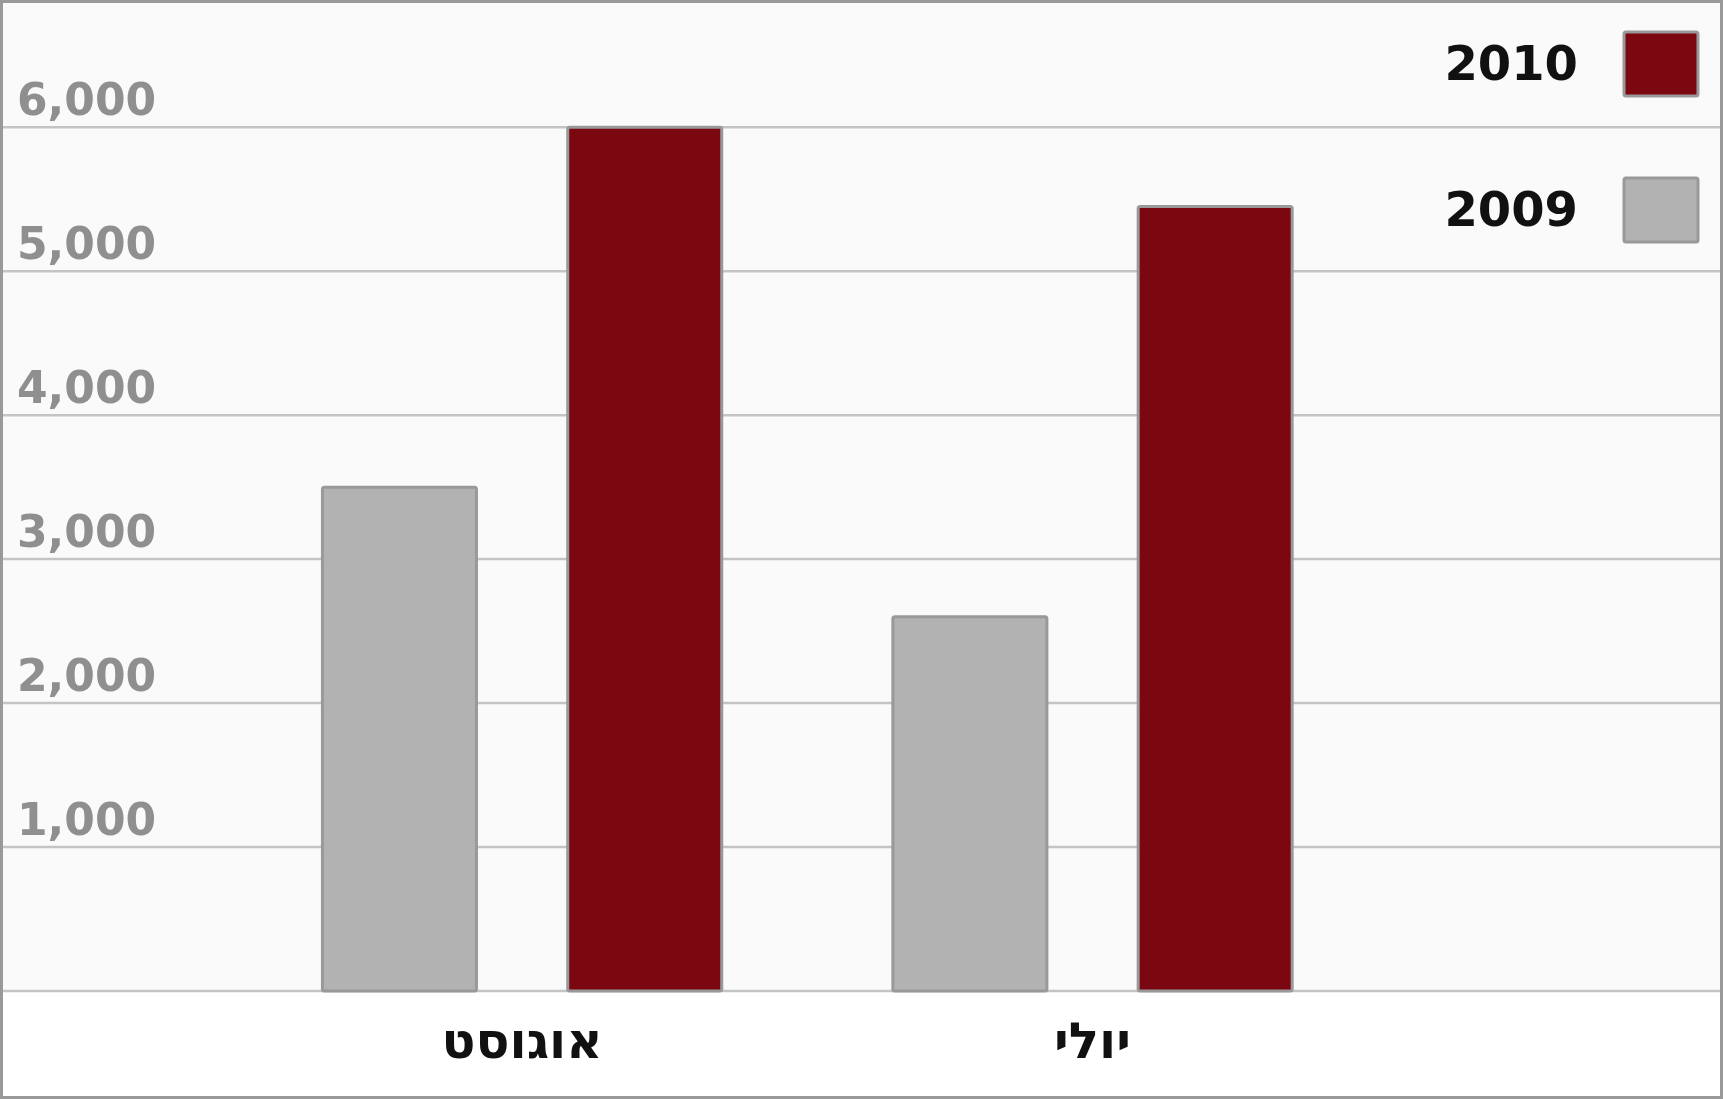 This screenshot has width=1723, height=1099. What do you see at coordinates (87, 244) in the screenshot?
I see `y-tick-label: 5,000` at bounding box center [87, 244].